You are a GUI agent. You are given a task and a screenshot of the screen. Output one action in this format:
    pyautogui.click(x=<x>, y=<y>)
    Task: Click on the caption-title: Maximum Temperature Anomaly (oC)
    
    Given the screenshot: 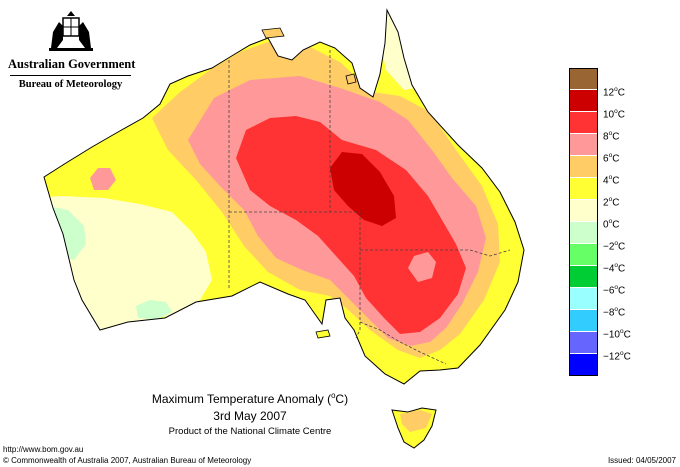 What is the action you would take?
    pyautogui.click(x=250, y=397)
    